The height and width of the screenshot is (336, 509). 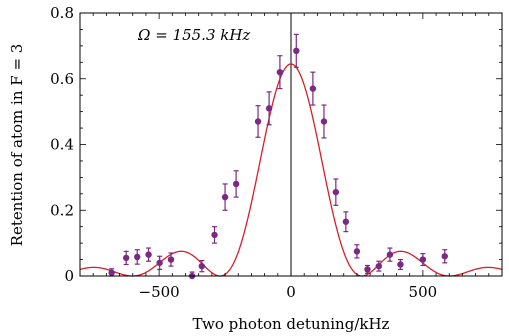 I want to click on parameter-annotation: Ω = 155.3 kHz, so click(x=193, y=35).